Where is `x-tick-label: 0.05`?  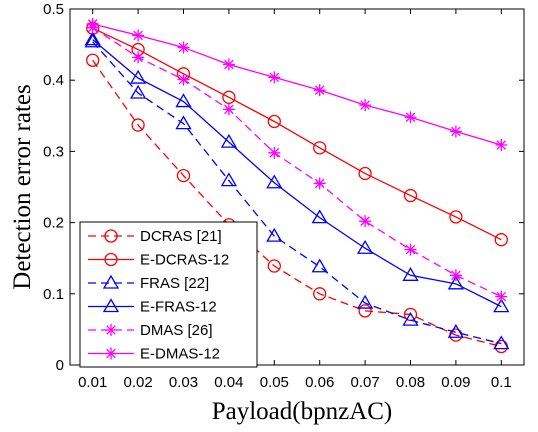
x-tick-label: 0.05 is located at coordinates (274, 382).